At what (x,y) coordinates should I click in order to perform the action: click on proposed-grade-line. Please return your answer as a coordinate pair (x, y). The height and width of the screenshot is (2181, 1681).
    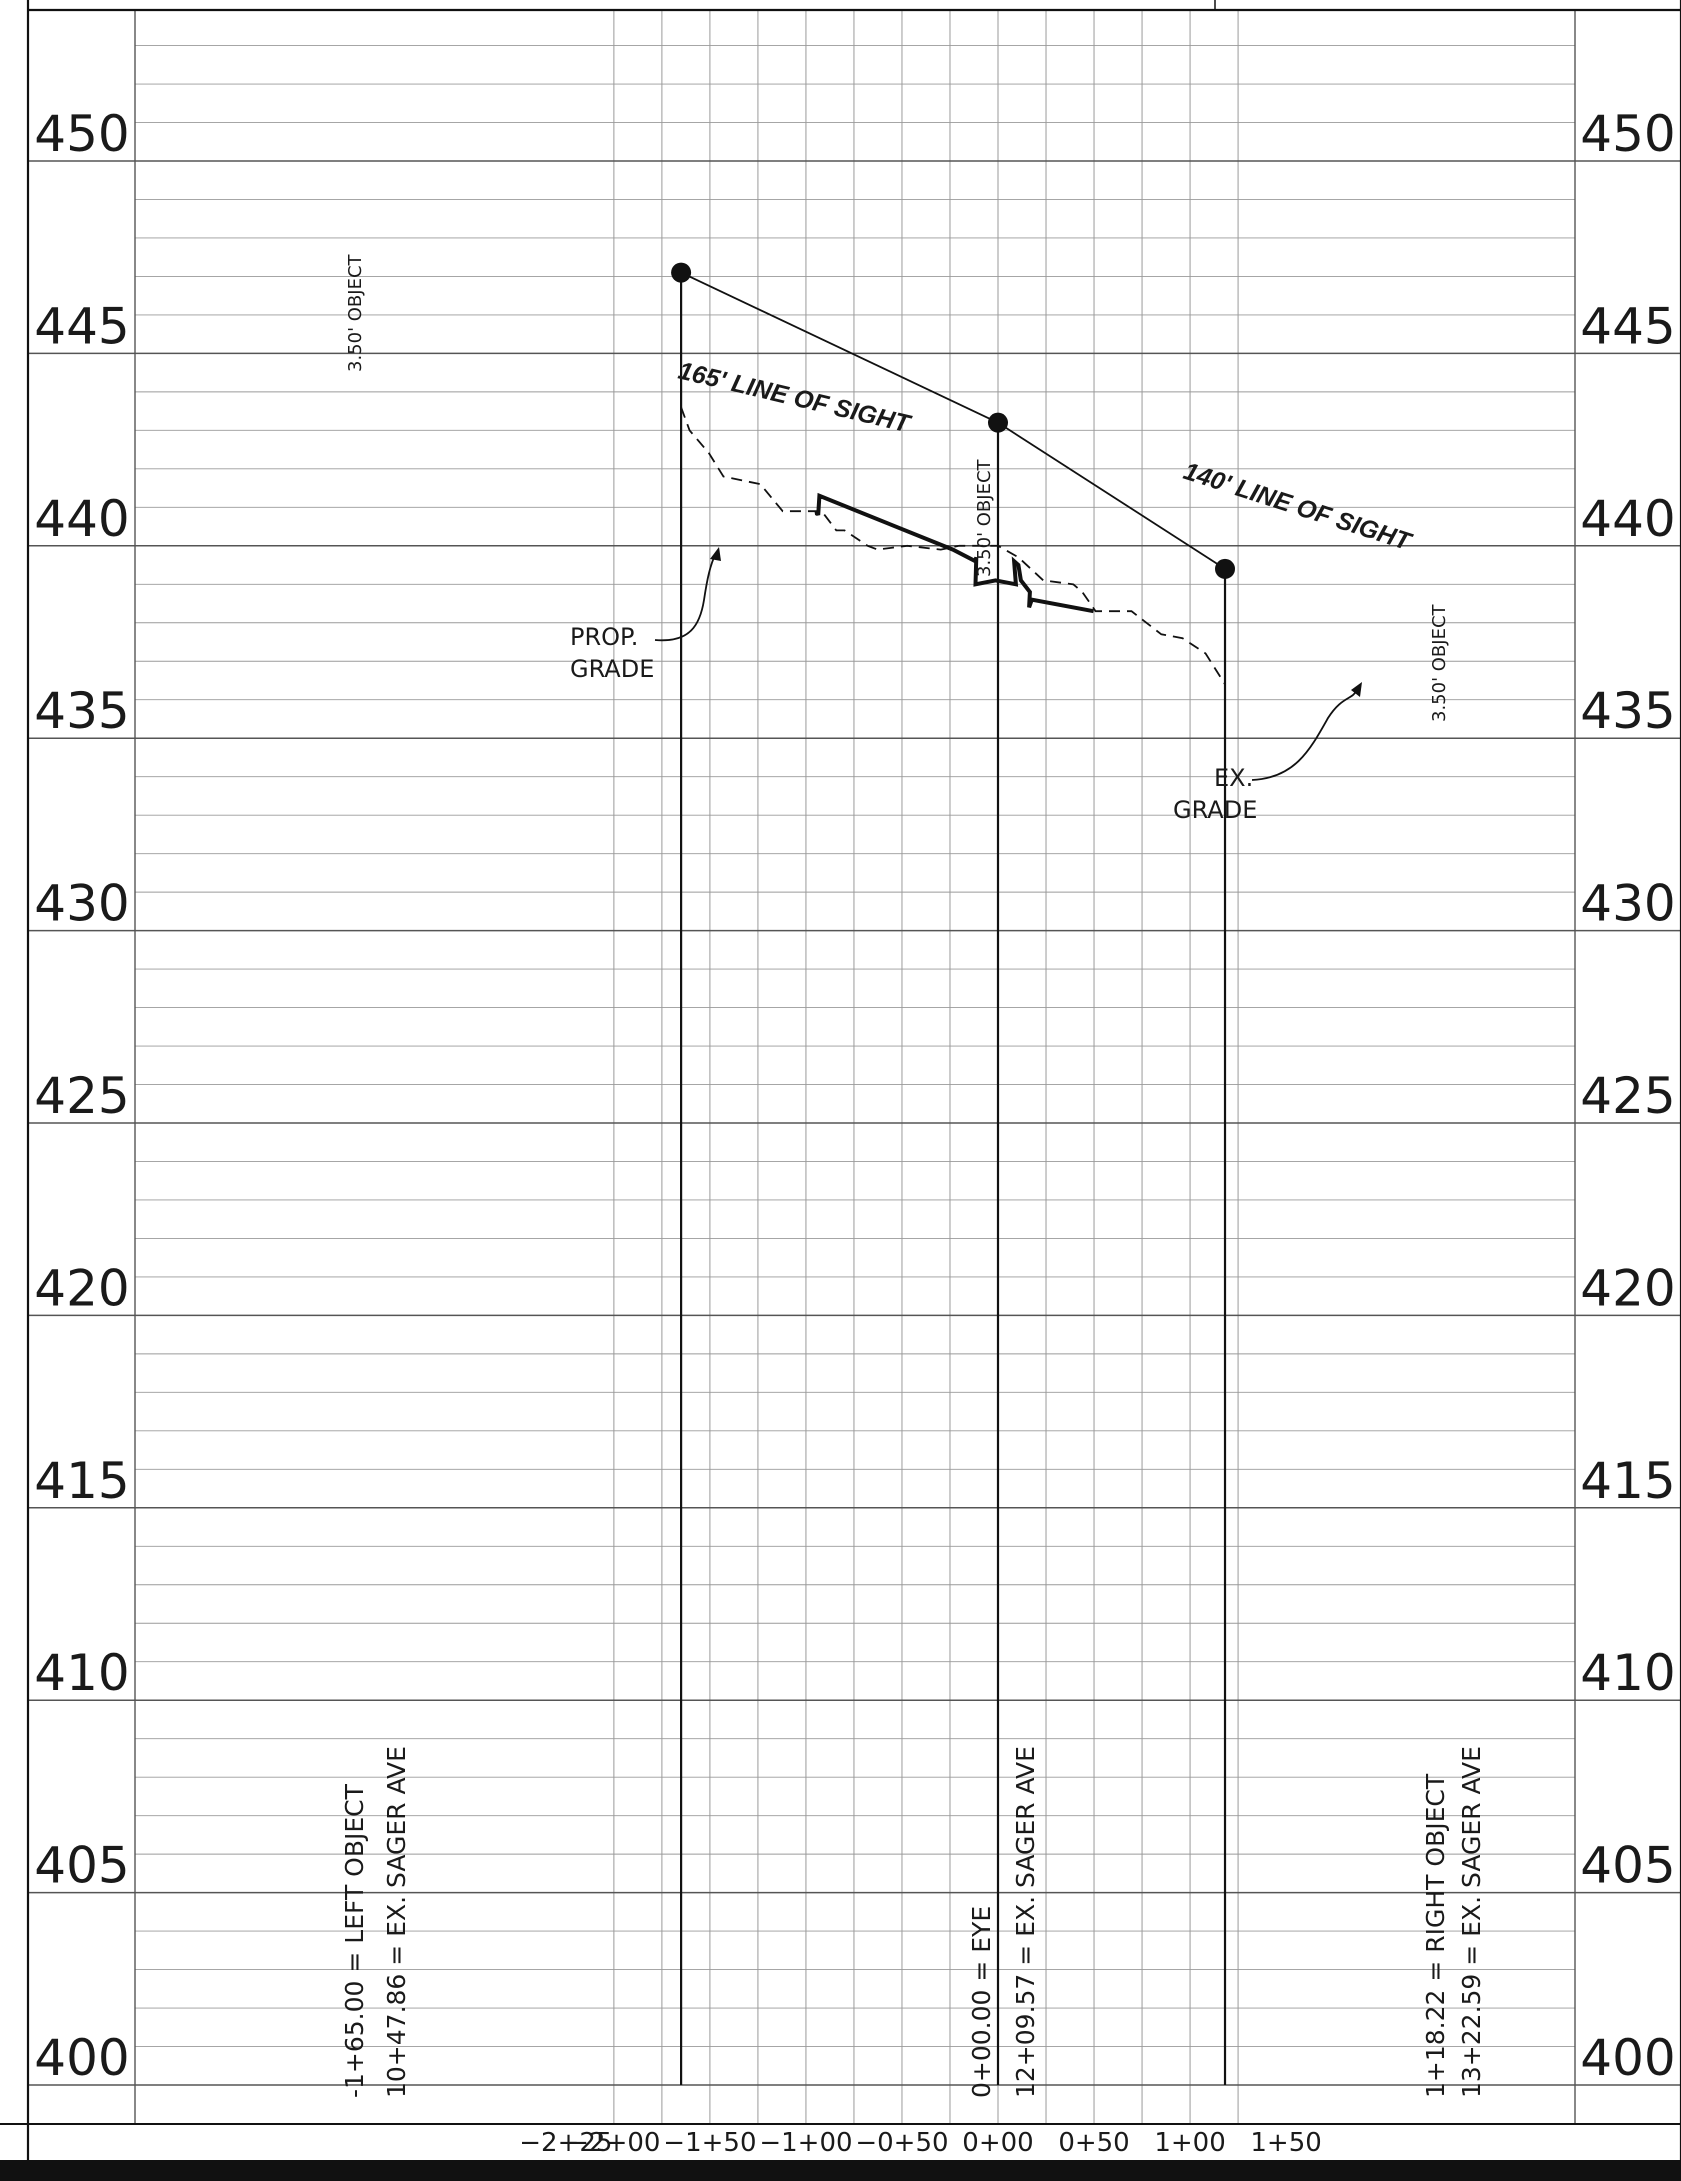
    Looking at the image, I should click on (954, 553).